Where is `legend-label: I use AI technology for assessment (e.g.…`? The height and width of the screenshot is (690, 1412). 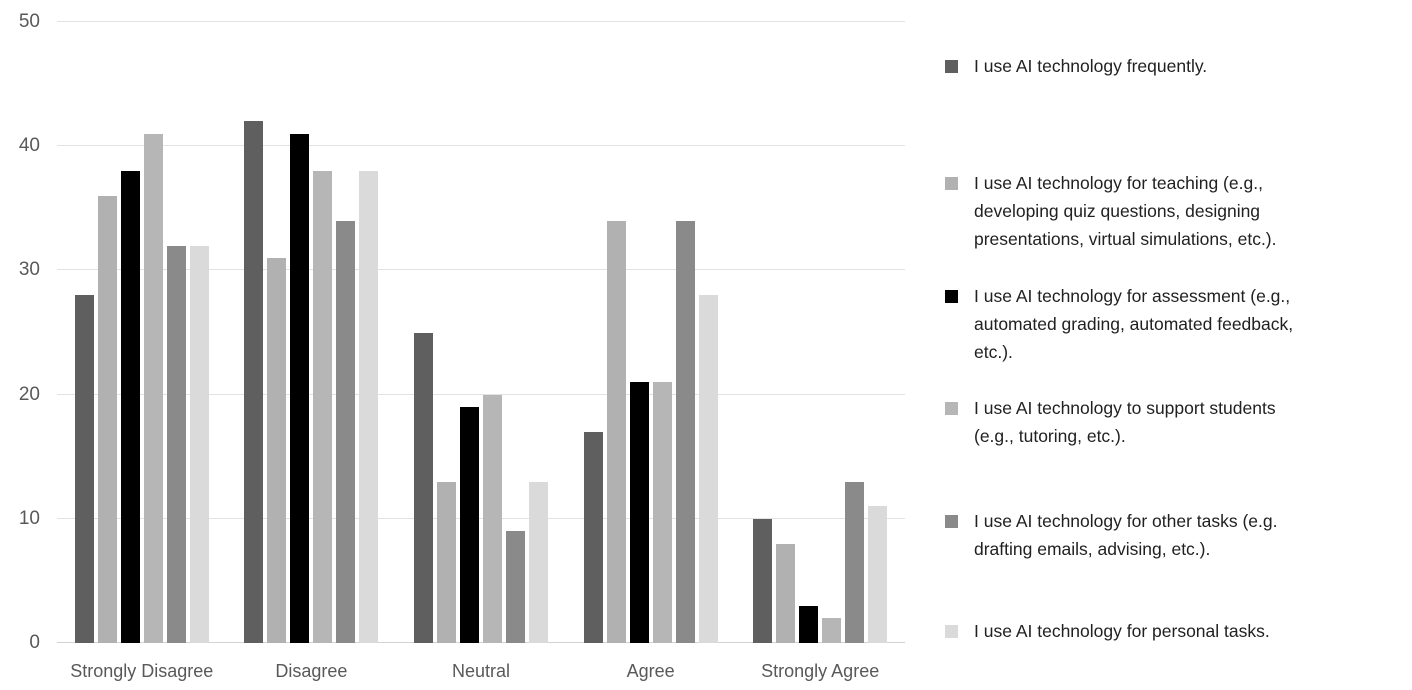
legend-label: I use AI technology for assessment (e.g.… is located at coordinates (1193, 324).